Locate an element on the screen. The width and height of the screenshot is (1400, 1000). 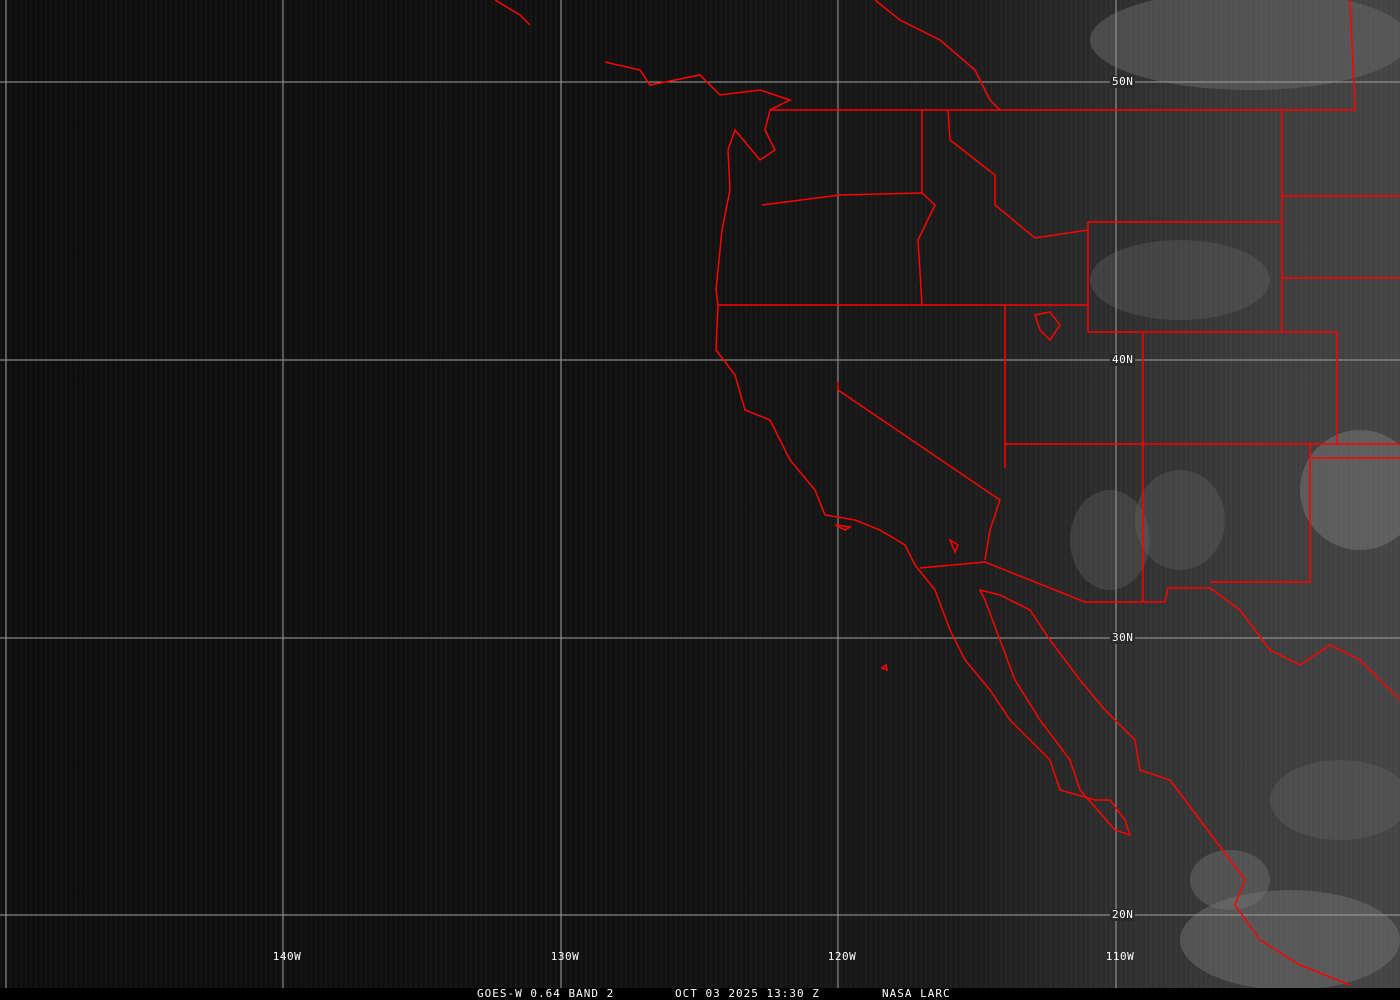
wa-or-border is located at coordinates (848, 249).